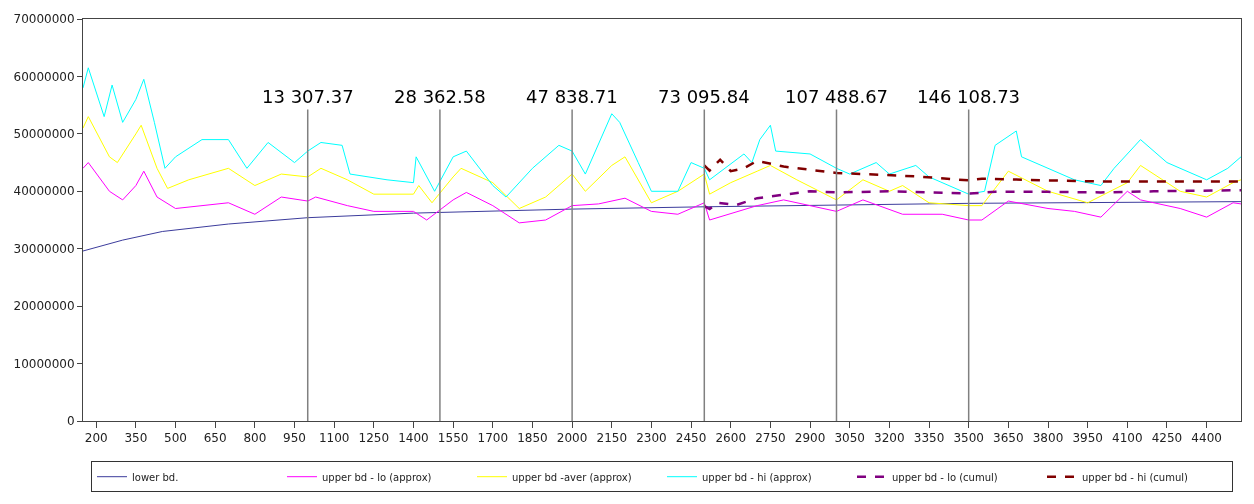 The image size is (1254, 504). Describe the element at coordinates (849, 438) in the screenshot. I see `x-tick-label: 3050` at that location.